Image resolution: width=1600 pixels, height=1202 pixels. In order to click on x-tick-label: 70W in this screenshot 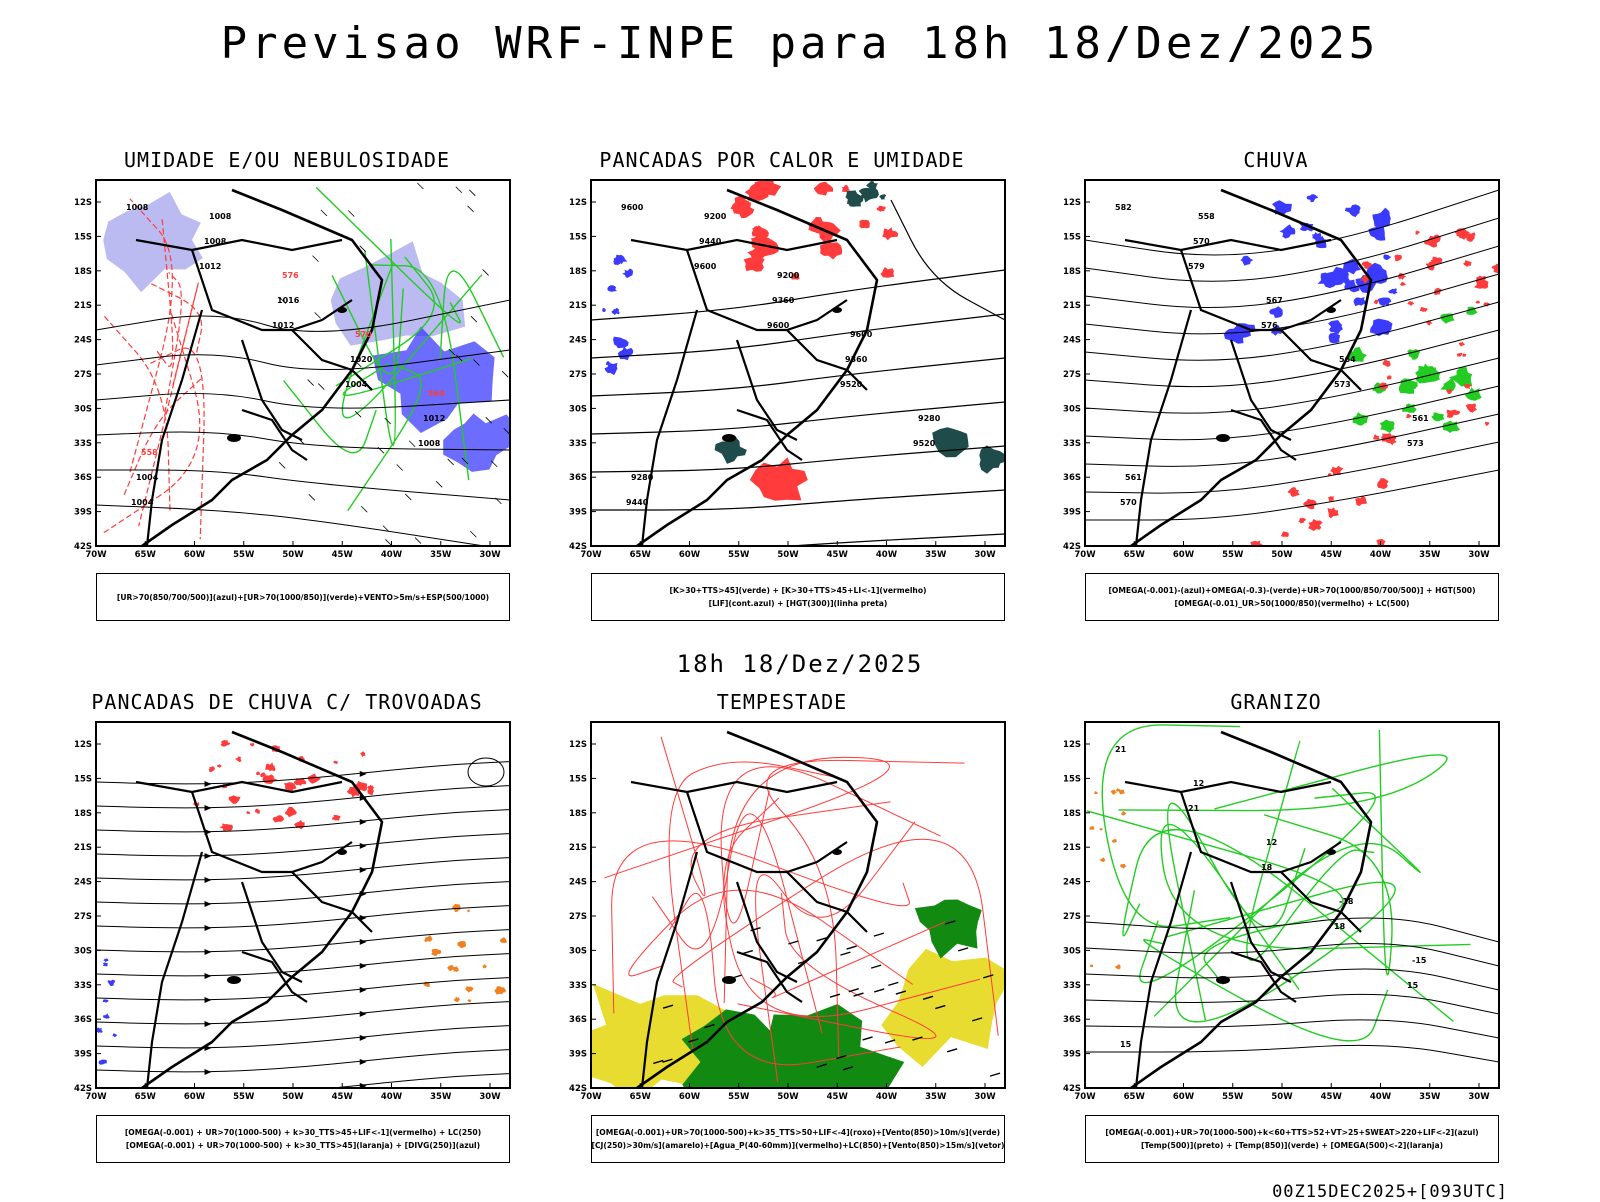, I will do `click(96, 555)`.